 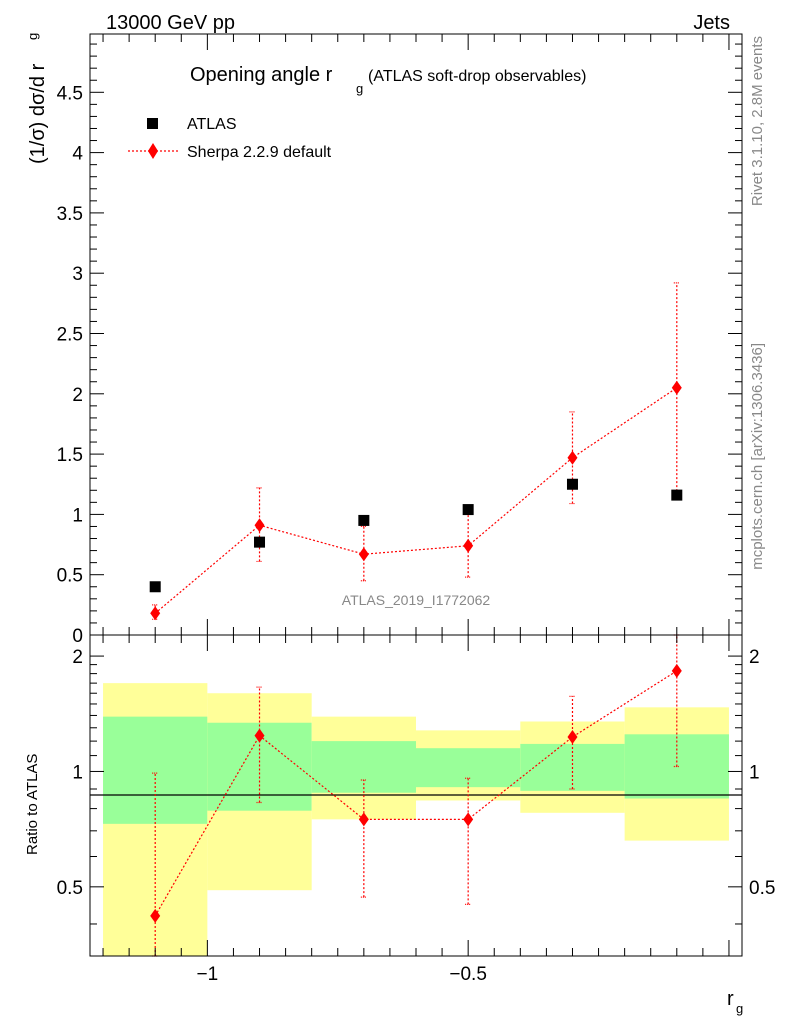 I want to click on header-energy-label: 13000 GeV pp, so click(x=170, y=23).